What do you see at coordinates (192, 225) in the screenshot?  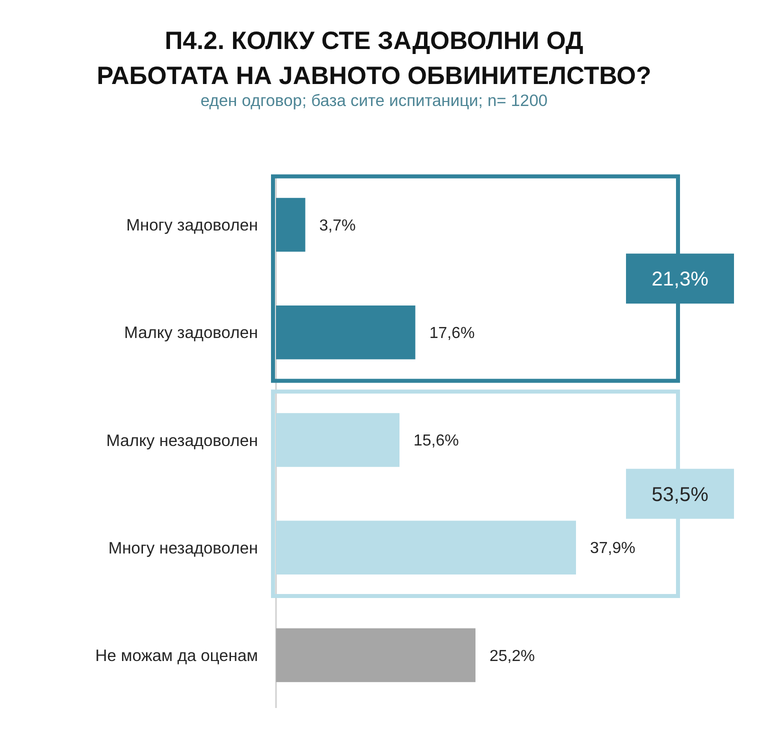 I see `y-tick-label: Многу задоволен` at bounding box center [192, 225].